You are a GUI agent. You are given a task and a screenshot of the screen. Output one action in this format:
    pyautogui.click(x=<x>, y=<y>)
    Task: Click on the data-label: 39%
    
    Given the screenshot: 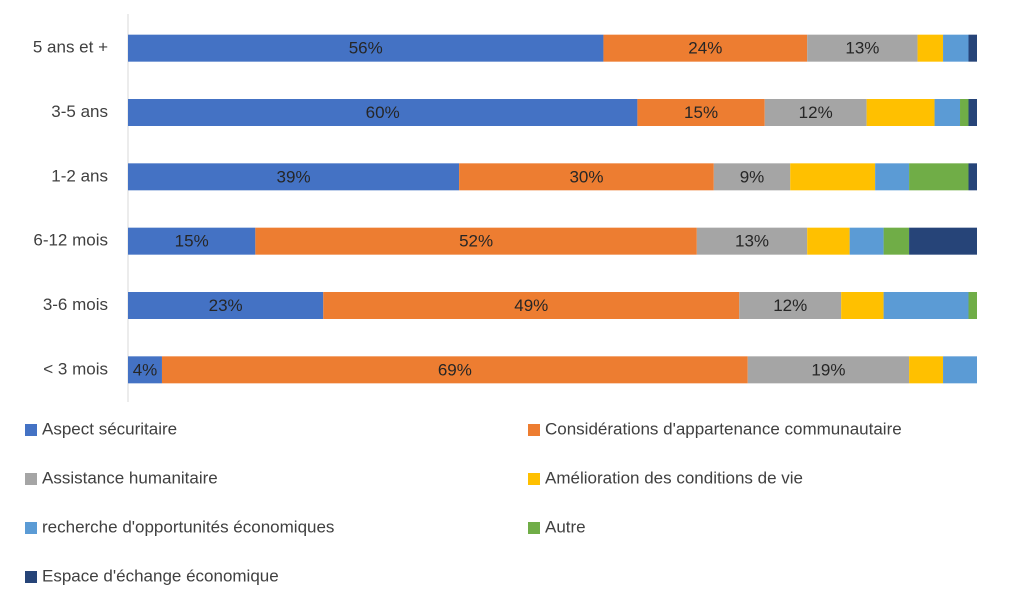 What is the action you would take?
    pyautogui.click(x=294, y=176)
    